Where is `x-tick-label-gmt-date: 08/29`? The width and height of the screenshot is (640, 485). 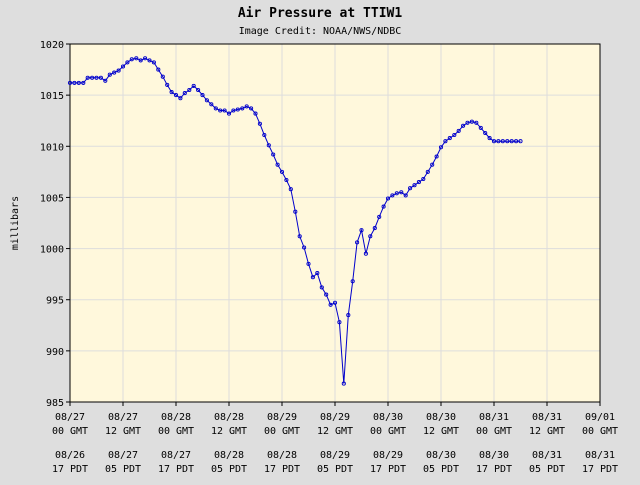
x-tick-label-gmt-date: 08/29 is located at coordinates (282, 417).